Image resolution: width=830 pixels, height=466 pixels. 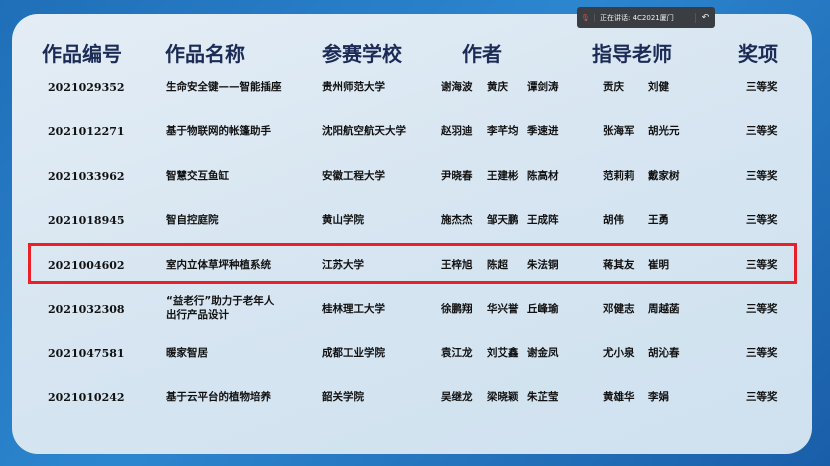 What do you see at coordinates (664, 309) in the screenshot?
I see `advisor: 周越菡` at bounding box center [664, 309].